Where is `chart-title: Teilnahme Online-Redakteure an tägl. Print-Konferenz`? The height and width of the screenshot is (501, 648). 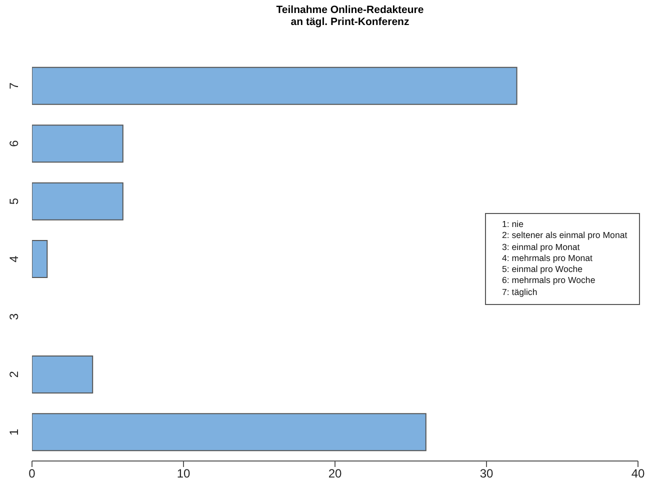
chart-title: Teilnahme Online-Redakteure an tägl. Print-Konferenz is located at coordinates (350, 16).